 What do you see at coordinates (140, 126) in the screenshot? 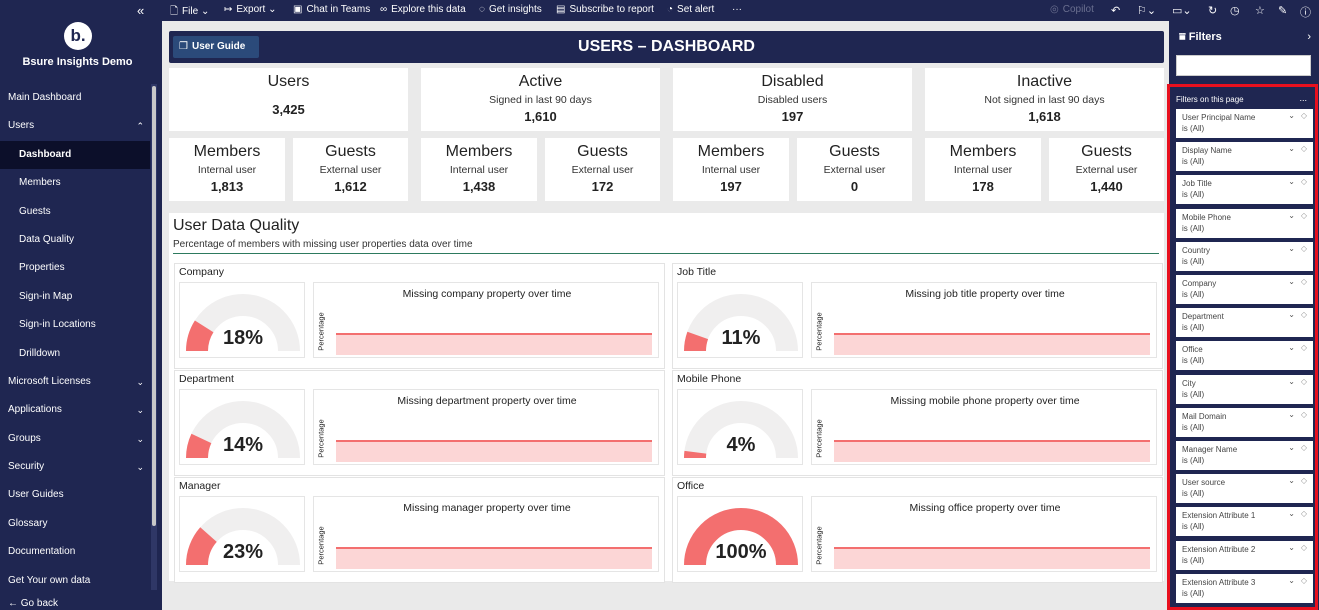
I see `chevron-up-icon: ⌃` at bounding box center [140, 126].